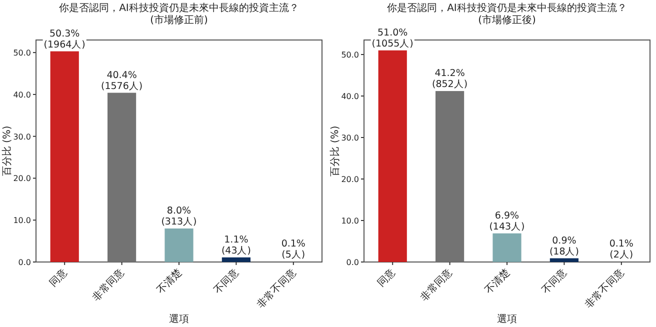 The width and height of the screenshot is (656, 327). Describe the element at coordinates (621, 249) in the screenshot. I see `data-label: 0.1% (2人)` at that location.